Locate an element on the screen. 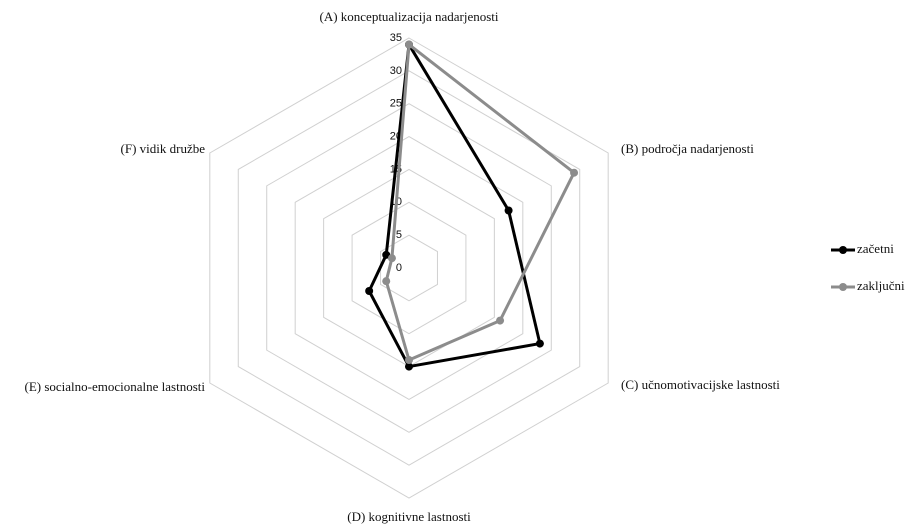  category-label: (A) konceptualizacija nadarjenosti is located at coordinates (408, 16).